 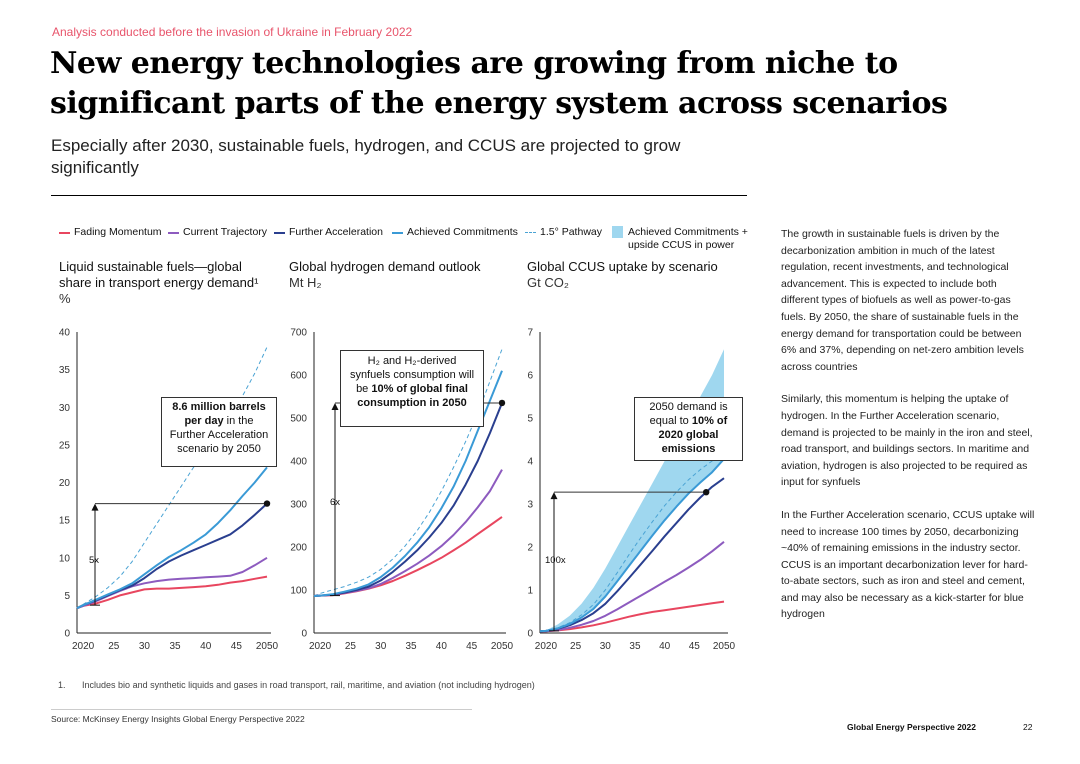 What do you see at coordinates (67, 596) in the screenshot?
I see `y-tick-label: 5` at bounding box center [67, 596].